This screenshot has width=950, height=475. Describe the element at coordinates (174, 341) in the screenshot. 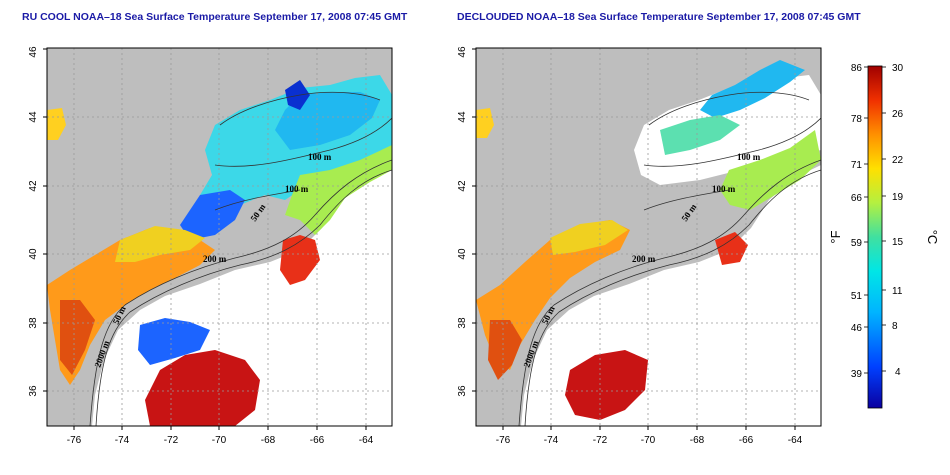

I see `left-sst-cold-south` at that location.